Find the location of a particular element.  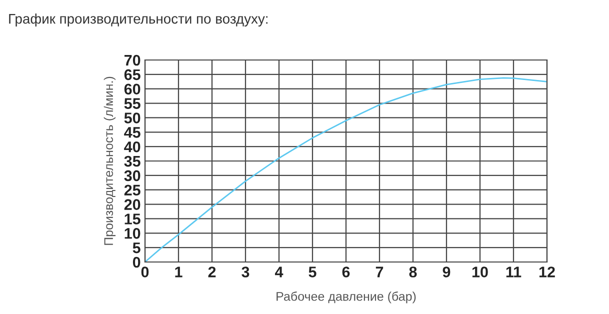

y-tick-label: 45 is located at coordinates (132, 132).